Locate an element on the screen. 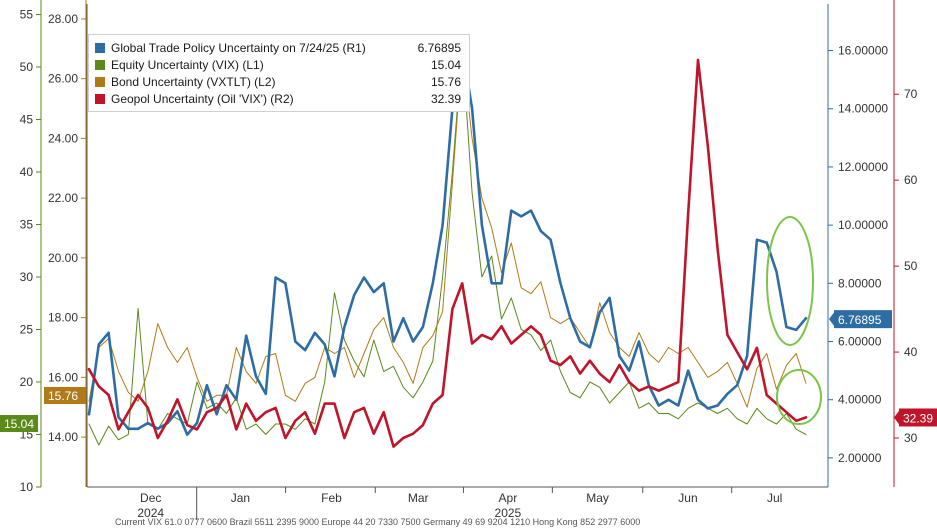  axis-x-month-label: Feb is located at coordinates (331, 498).